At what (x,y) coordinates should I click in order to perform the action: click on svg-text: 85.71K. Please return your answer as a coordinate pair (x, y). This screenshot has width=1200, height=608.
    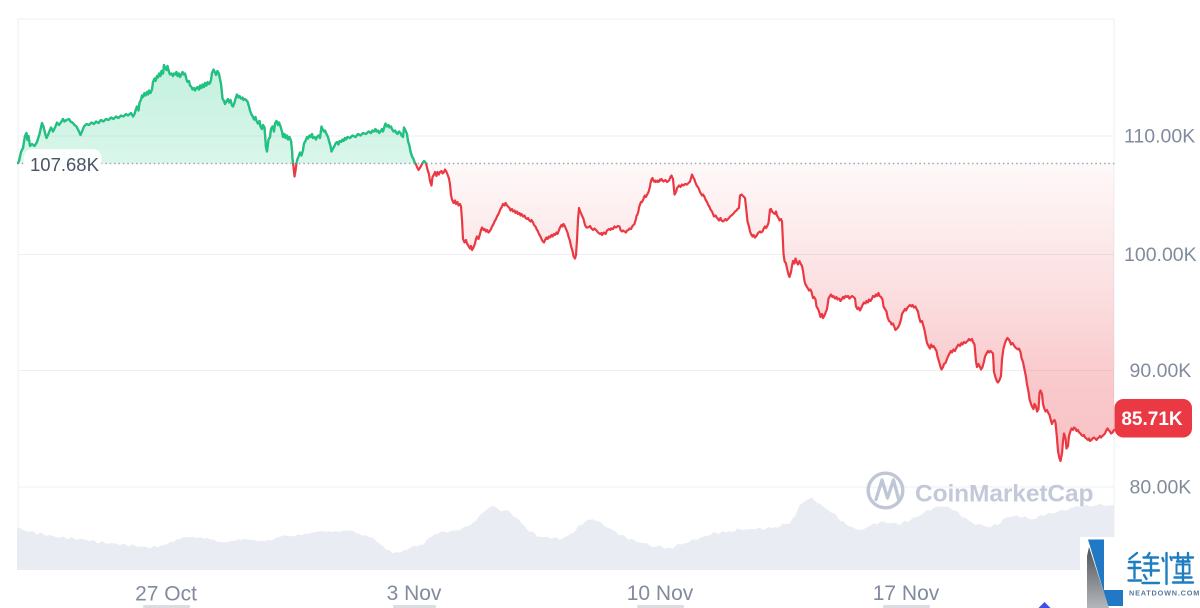
    Looking at the image, I should click on (1152, 419).